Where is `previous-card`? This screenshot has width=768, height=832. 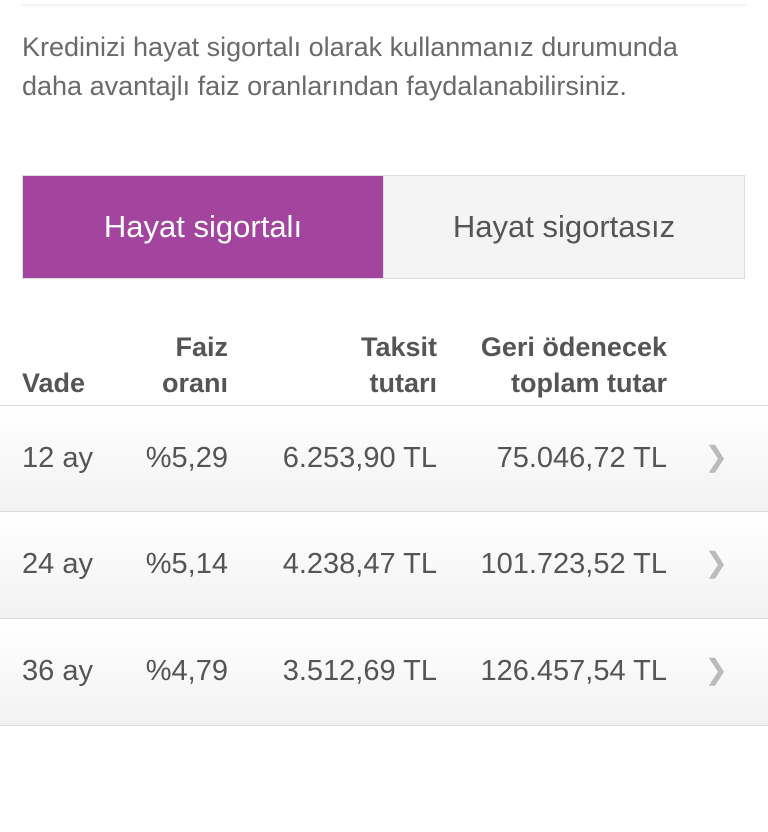 previous-card is located at coordinates (384, 2).